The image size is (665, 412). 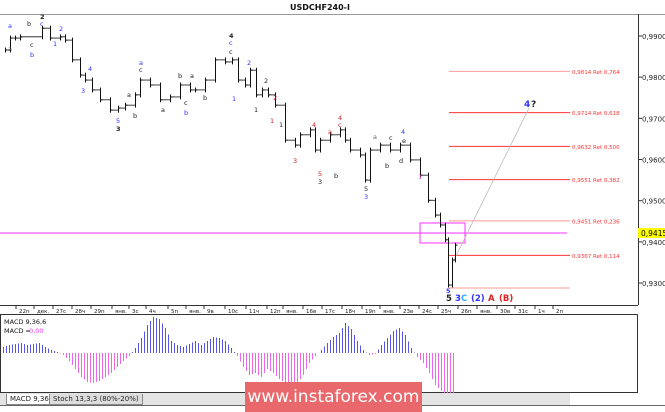 I want to click on x-tick-label: 28ч, so click(x=80, y=312).